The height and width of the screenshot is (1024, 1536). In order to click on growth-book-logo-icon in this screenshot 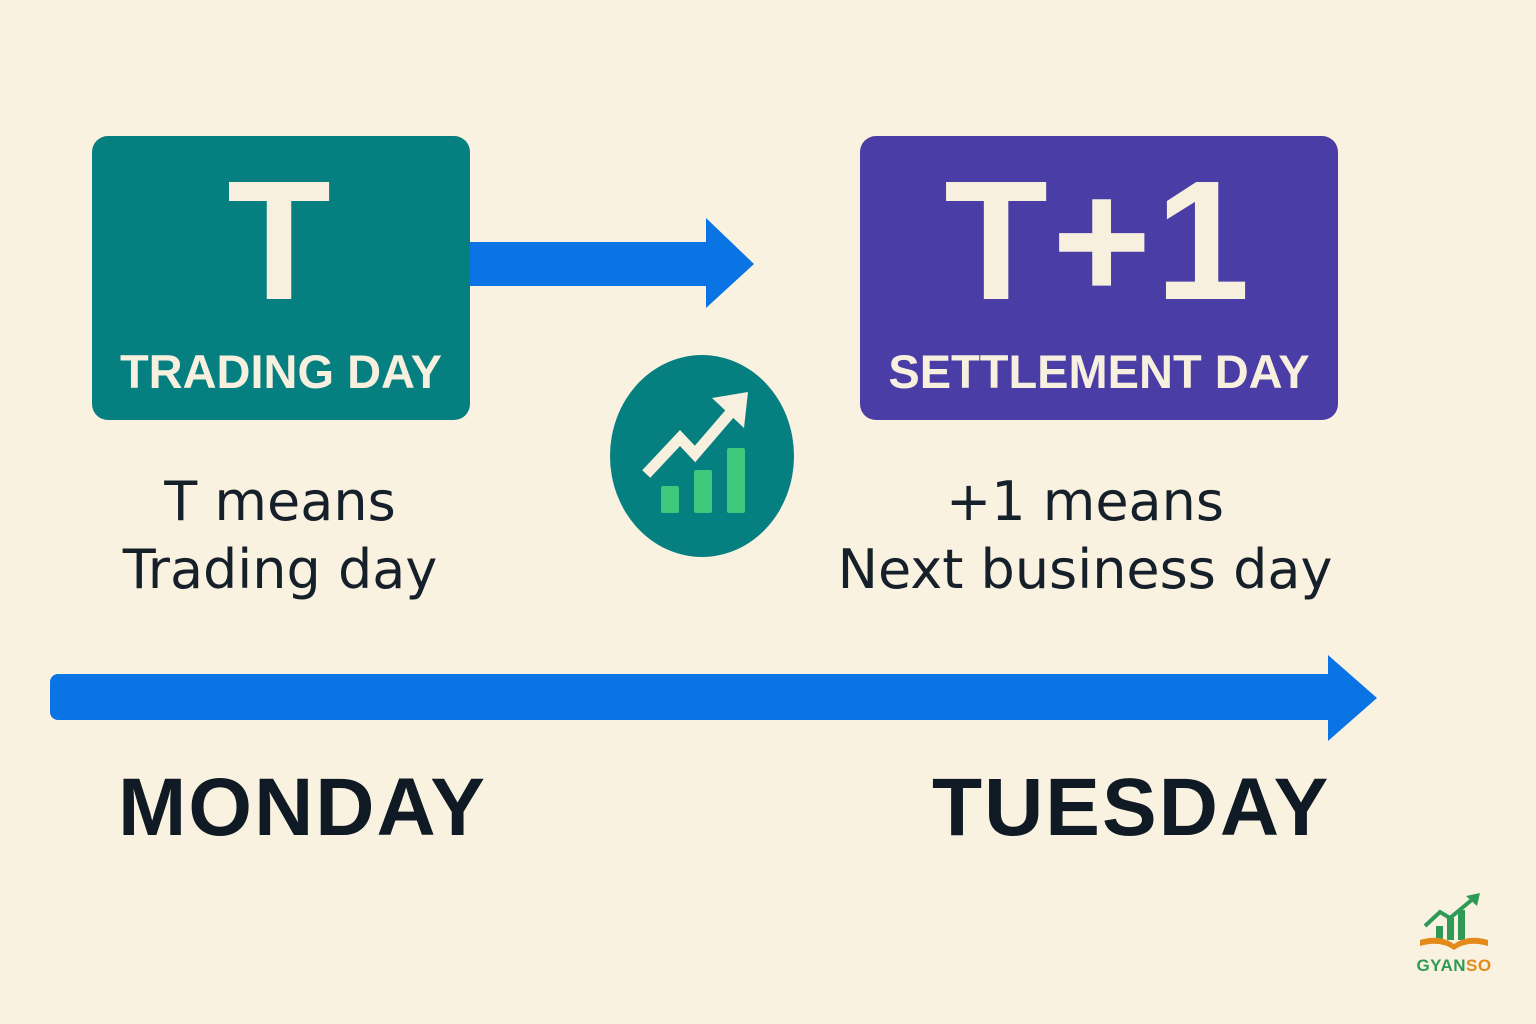, I will do `click(1454, 921)`.